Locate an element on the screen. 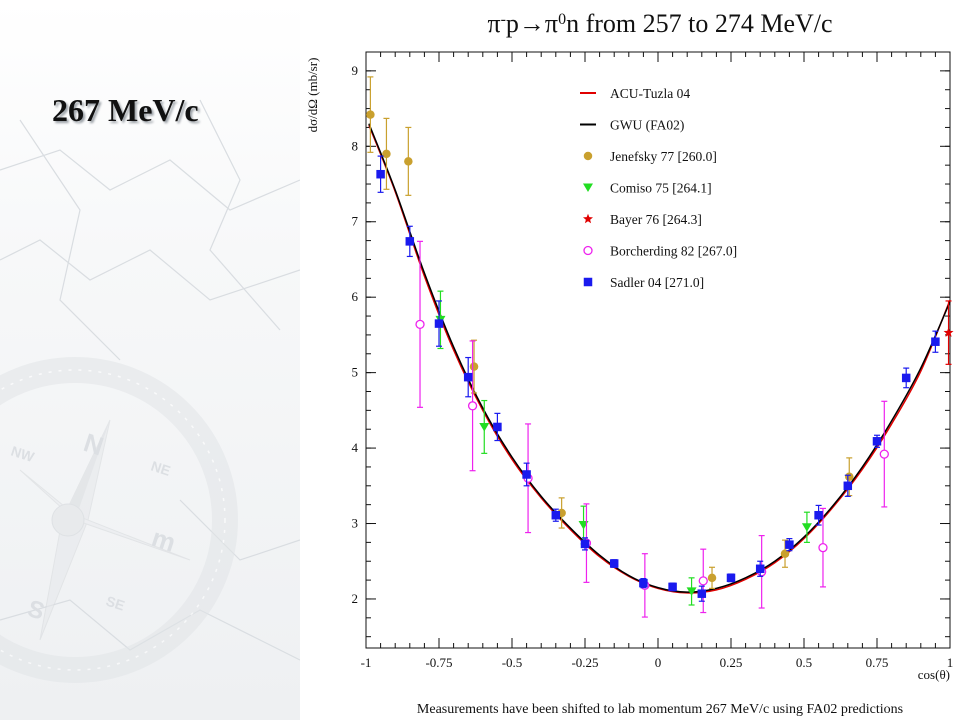 This screenshot has height=720, width=960. legend-label: ACU-Tuzla 04 is located at coordinates (650, 93).